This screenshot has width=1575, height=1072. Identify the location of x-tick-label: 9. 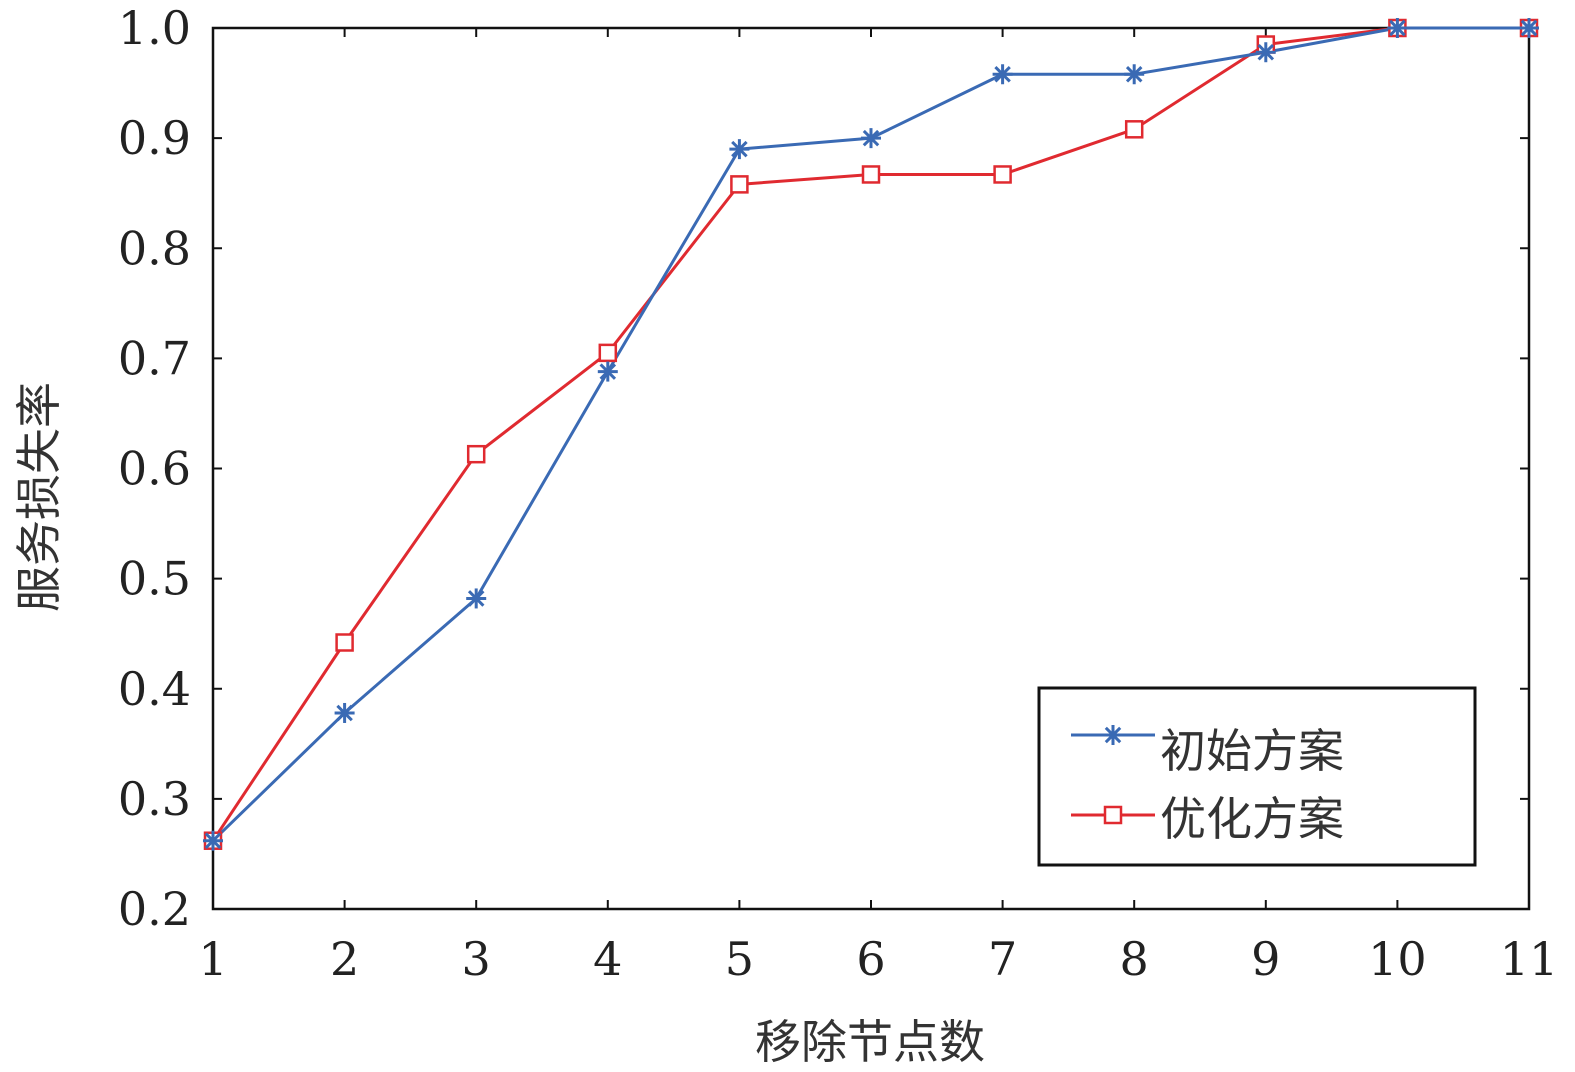
(1265, 959).